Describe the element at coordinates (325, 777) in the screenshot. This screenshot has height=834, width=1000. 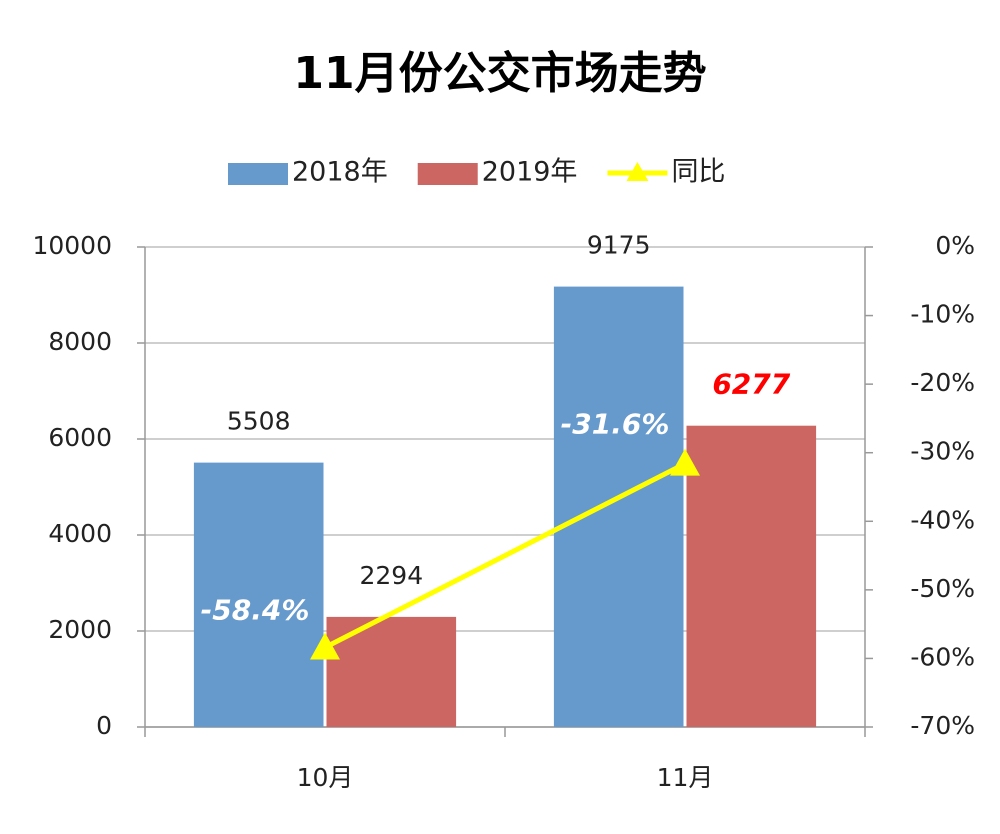
I see `x-tick-label: 10月` at that location.